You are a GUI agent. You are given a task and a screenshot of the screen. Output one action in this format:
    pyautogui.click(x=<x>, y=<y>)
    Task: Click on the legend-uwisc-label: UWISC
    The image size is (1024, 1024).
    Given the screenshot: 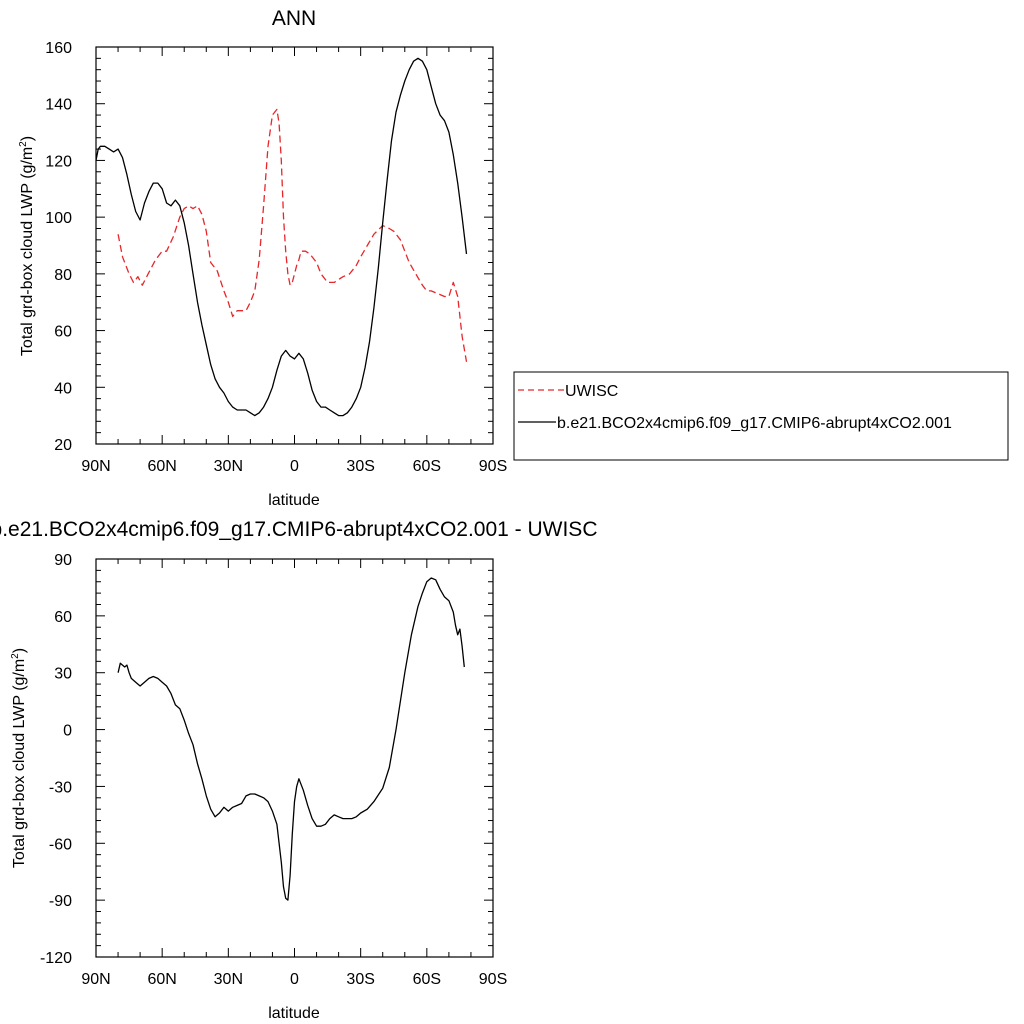 What is the action you would take?
    pyautogui.click(x=591, y=391)
    